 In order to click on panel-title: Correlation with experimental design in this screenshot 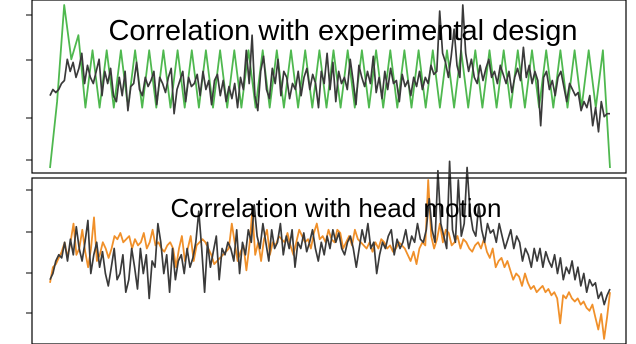, I will do `click(342, 31)`.